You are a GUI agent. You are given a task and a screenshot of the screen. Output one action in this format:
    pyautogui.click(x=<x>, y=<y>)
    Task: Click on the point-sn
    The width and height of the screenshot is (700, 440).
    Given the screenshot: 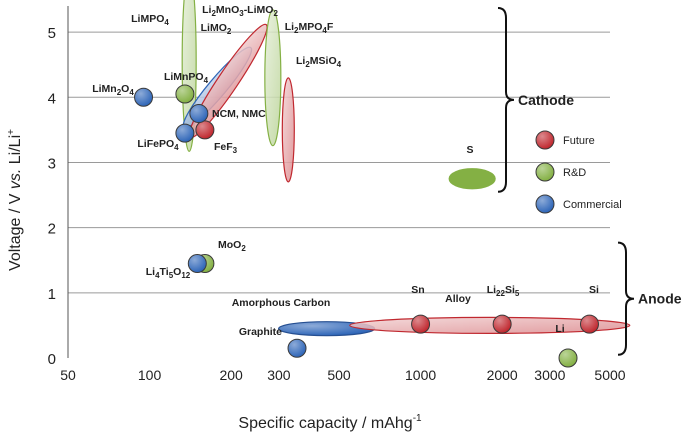 What is the action you would take?
    pyautogui.click(x=421, y=324)
    